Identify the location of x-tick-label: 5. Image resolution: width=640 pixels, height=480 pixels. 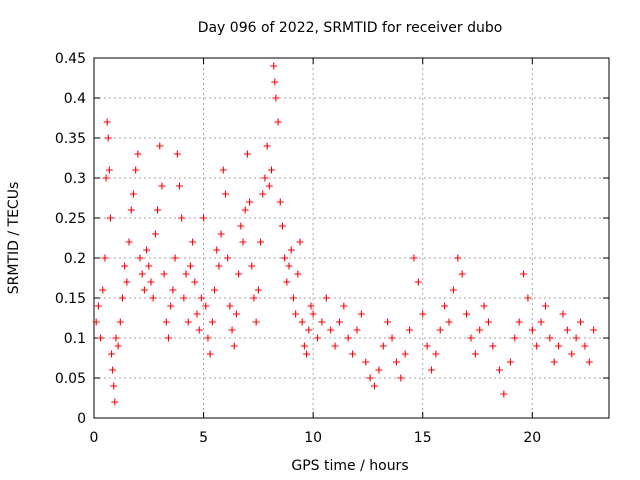
(203, 438).